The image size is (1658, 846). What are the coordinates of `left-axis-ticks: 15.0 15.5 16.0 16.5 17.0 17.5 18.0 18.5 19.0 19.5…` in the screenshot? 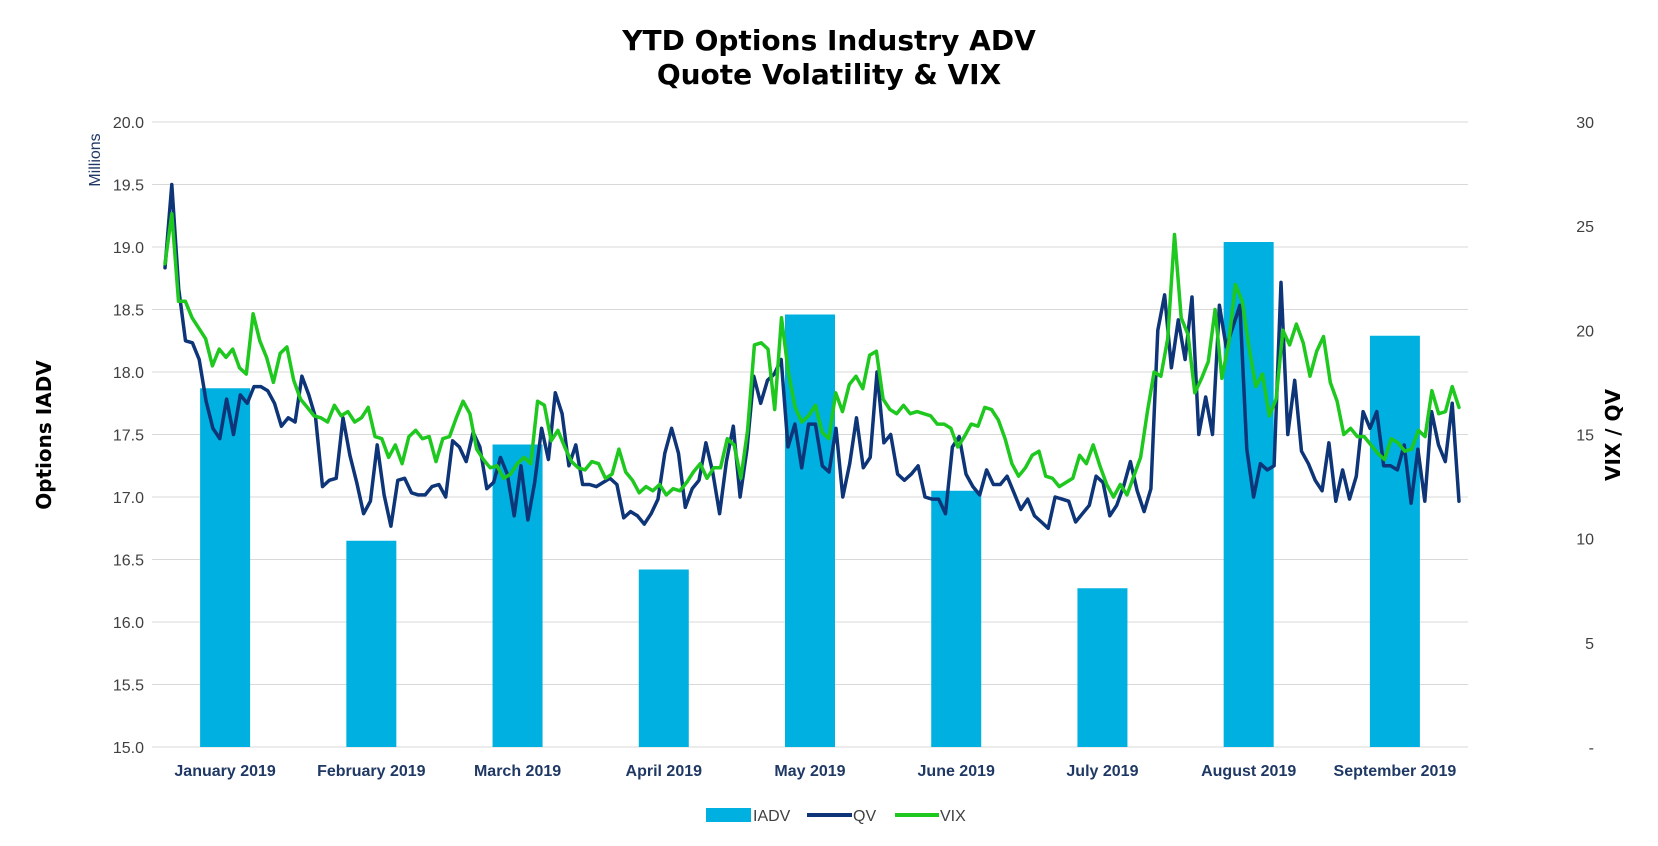 It's located at (128, 436).